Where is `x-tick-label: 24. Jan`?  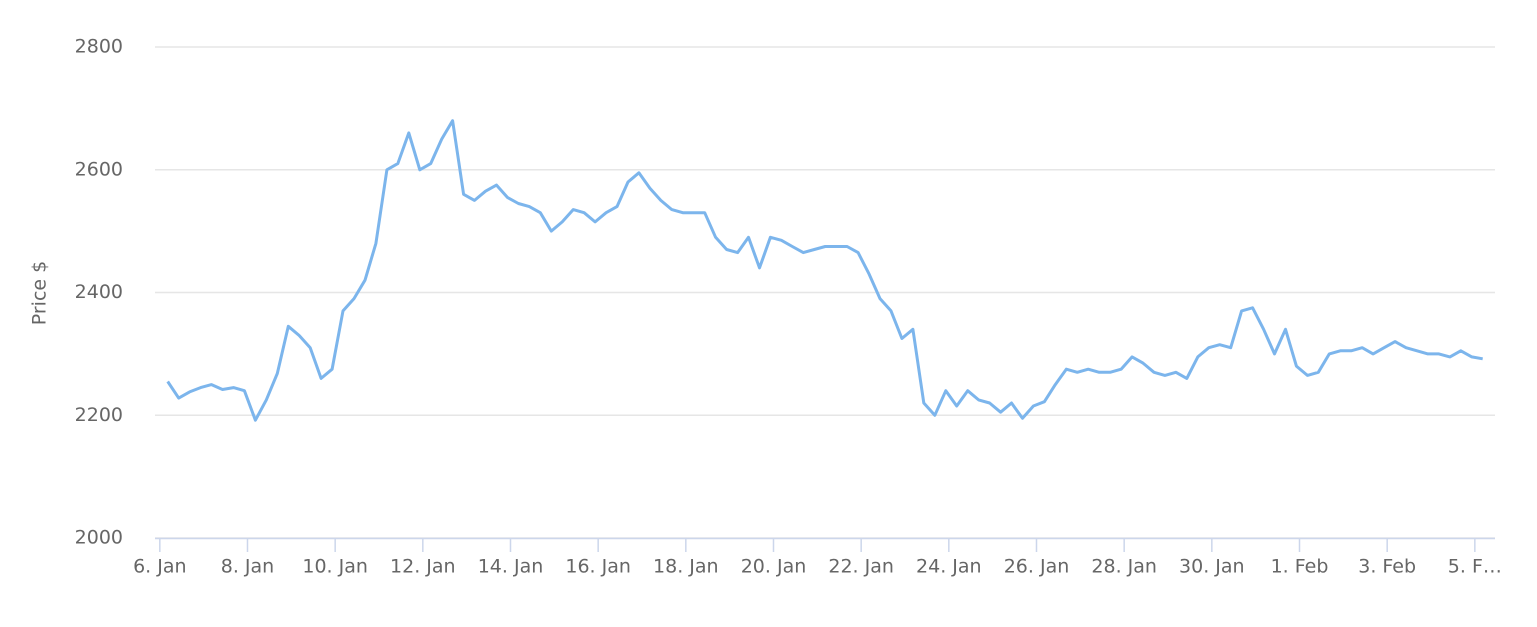 x-tick-label: 24. Jan is located at coordinates (949, 567).